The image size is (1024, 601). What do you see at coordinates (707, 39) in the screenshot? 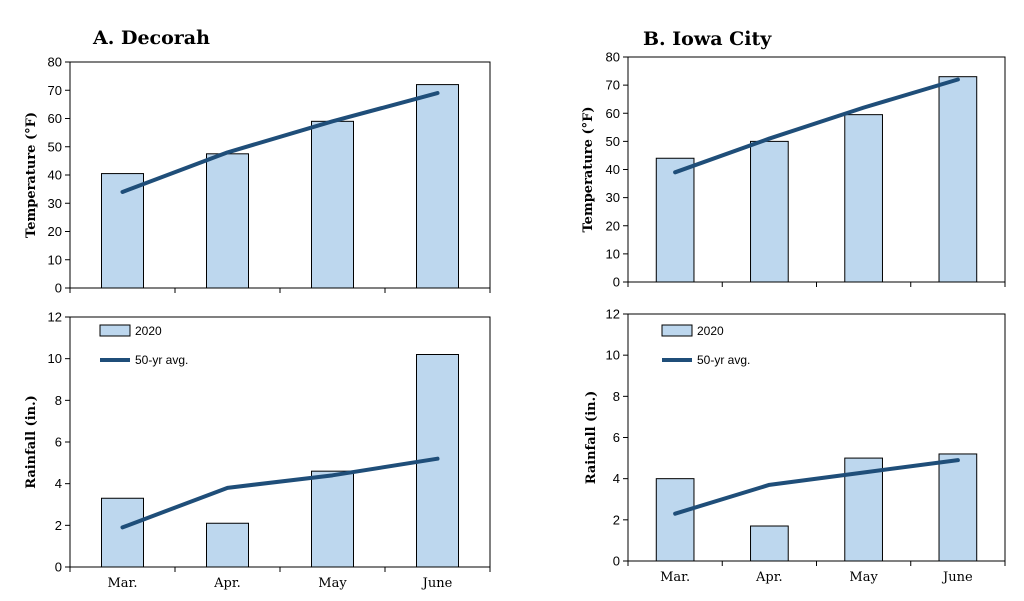
I see `chart-title: B. Iowa City` at bounding box center [707, 39].